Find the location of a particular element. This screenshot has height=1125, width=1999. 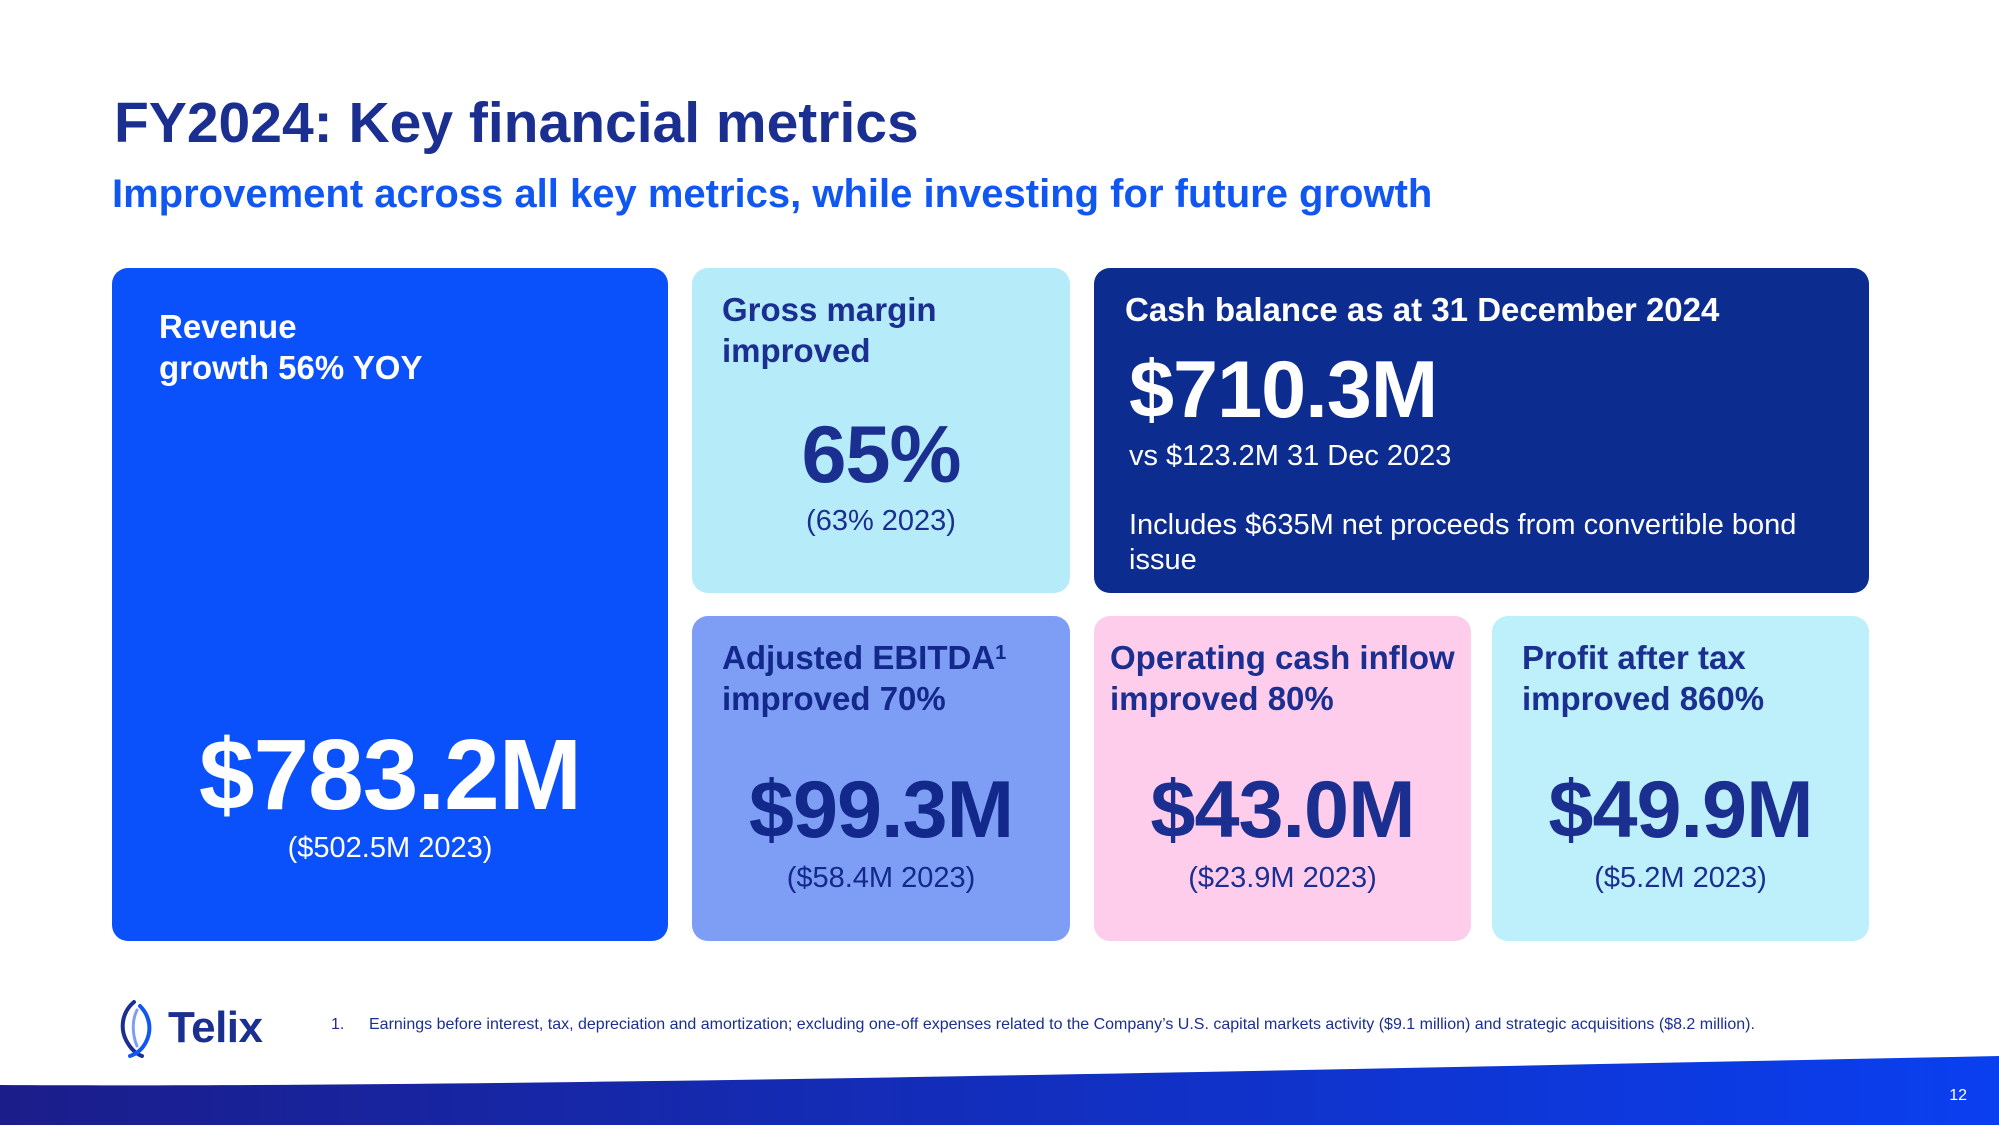

revenue-value: $783.2M is located at coordinates (390, 775).